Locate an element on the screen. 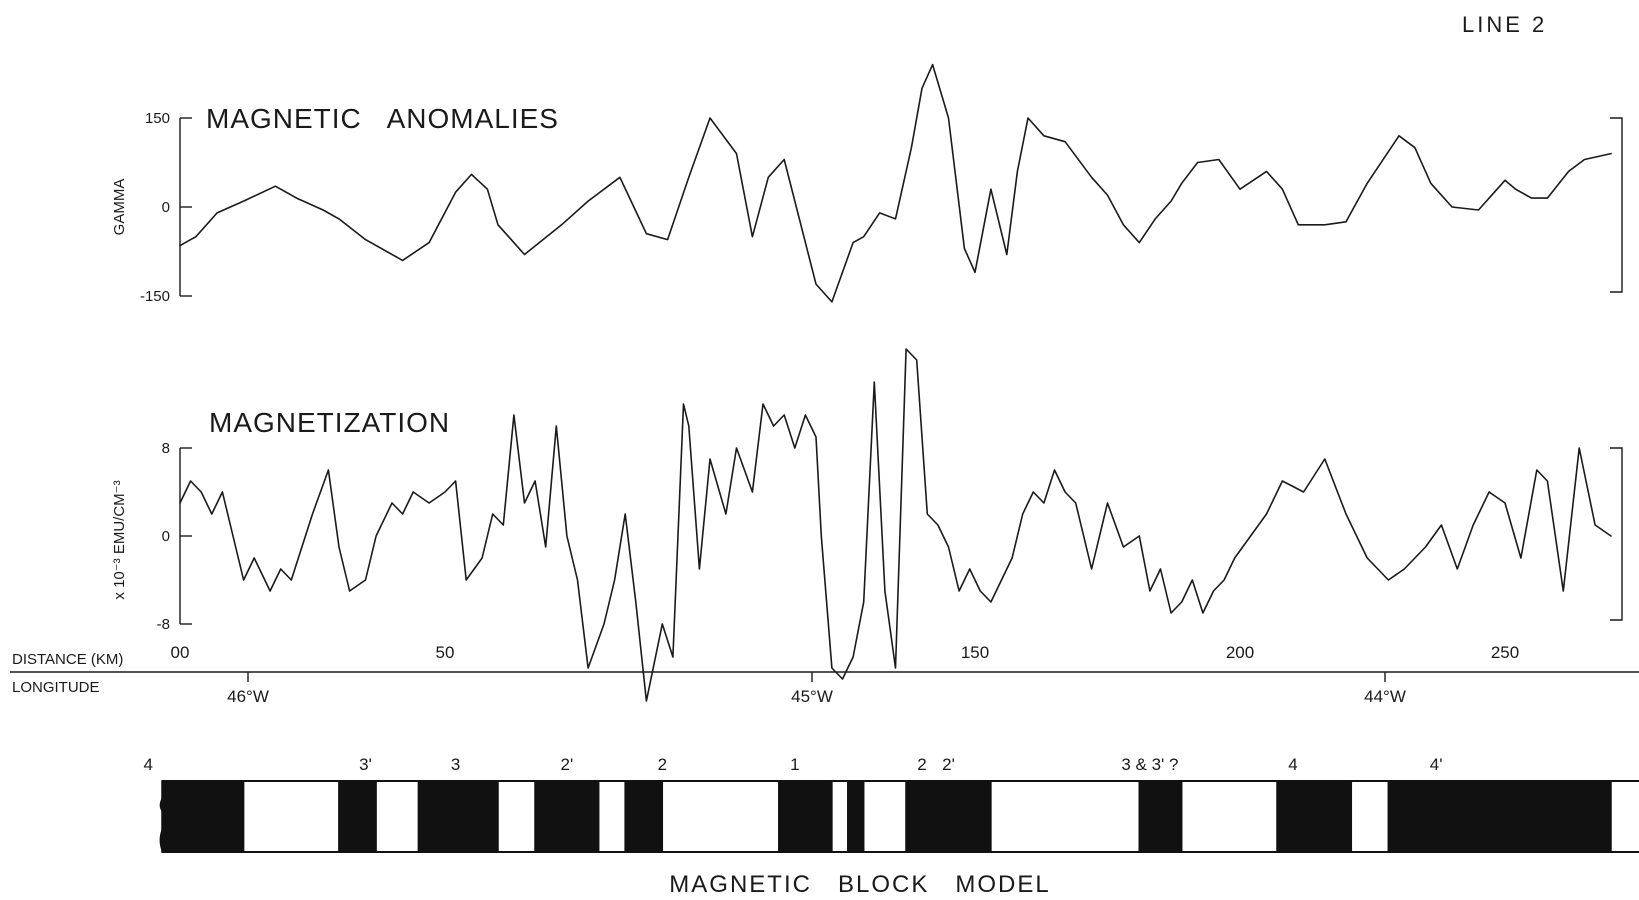 The image size is (1639, 900). anomalies-right-bracket is located at coordinates (1616, 205).